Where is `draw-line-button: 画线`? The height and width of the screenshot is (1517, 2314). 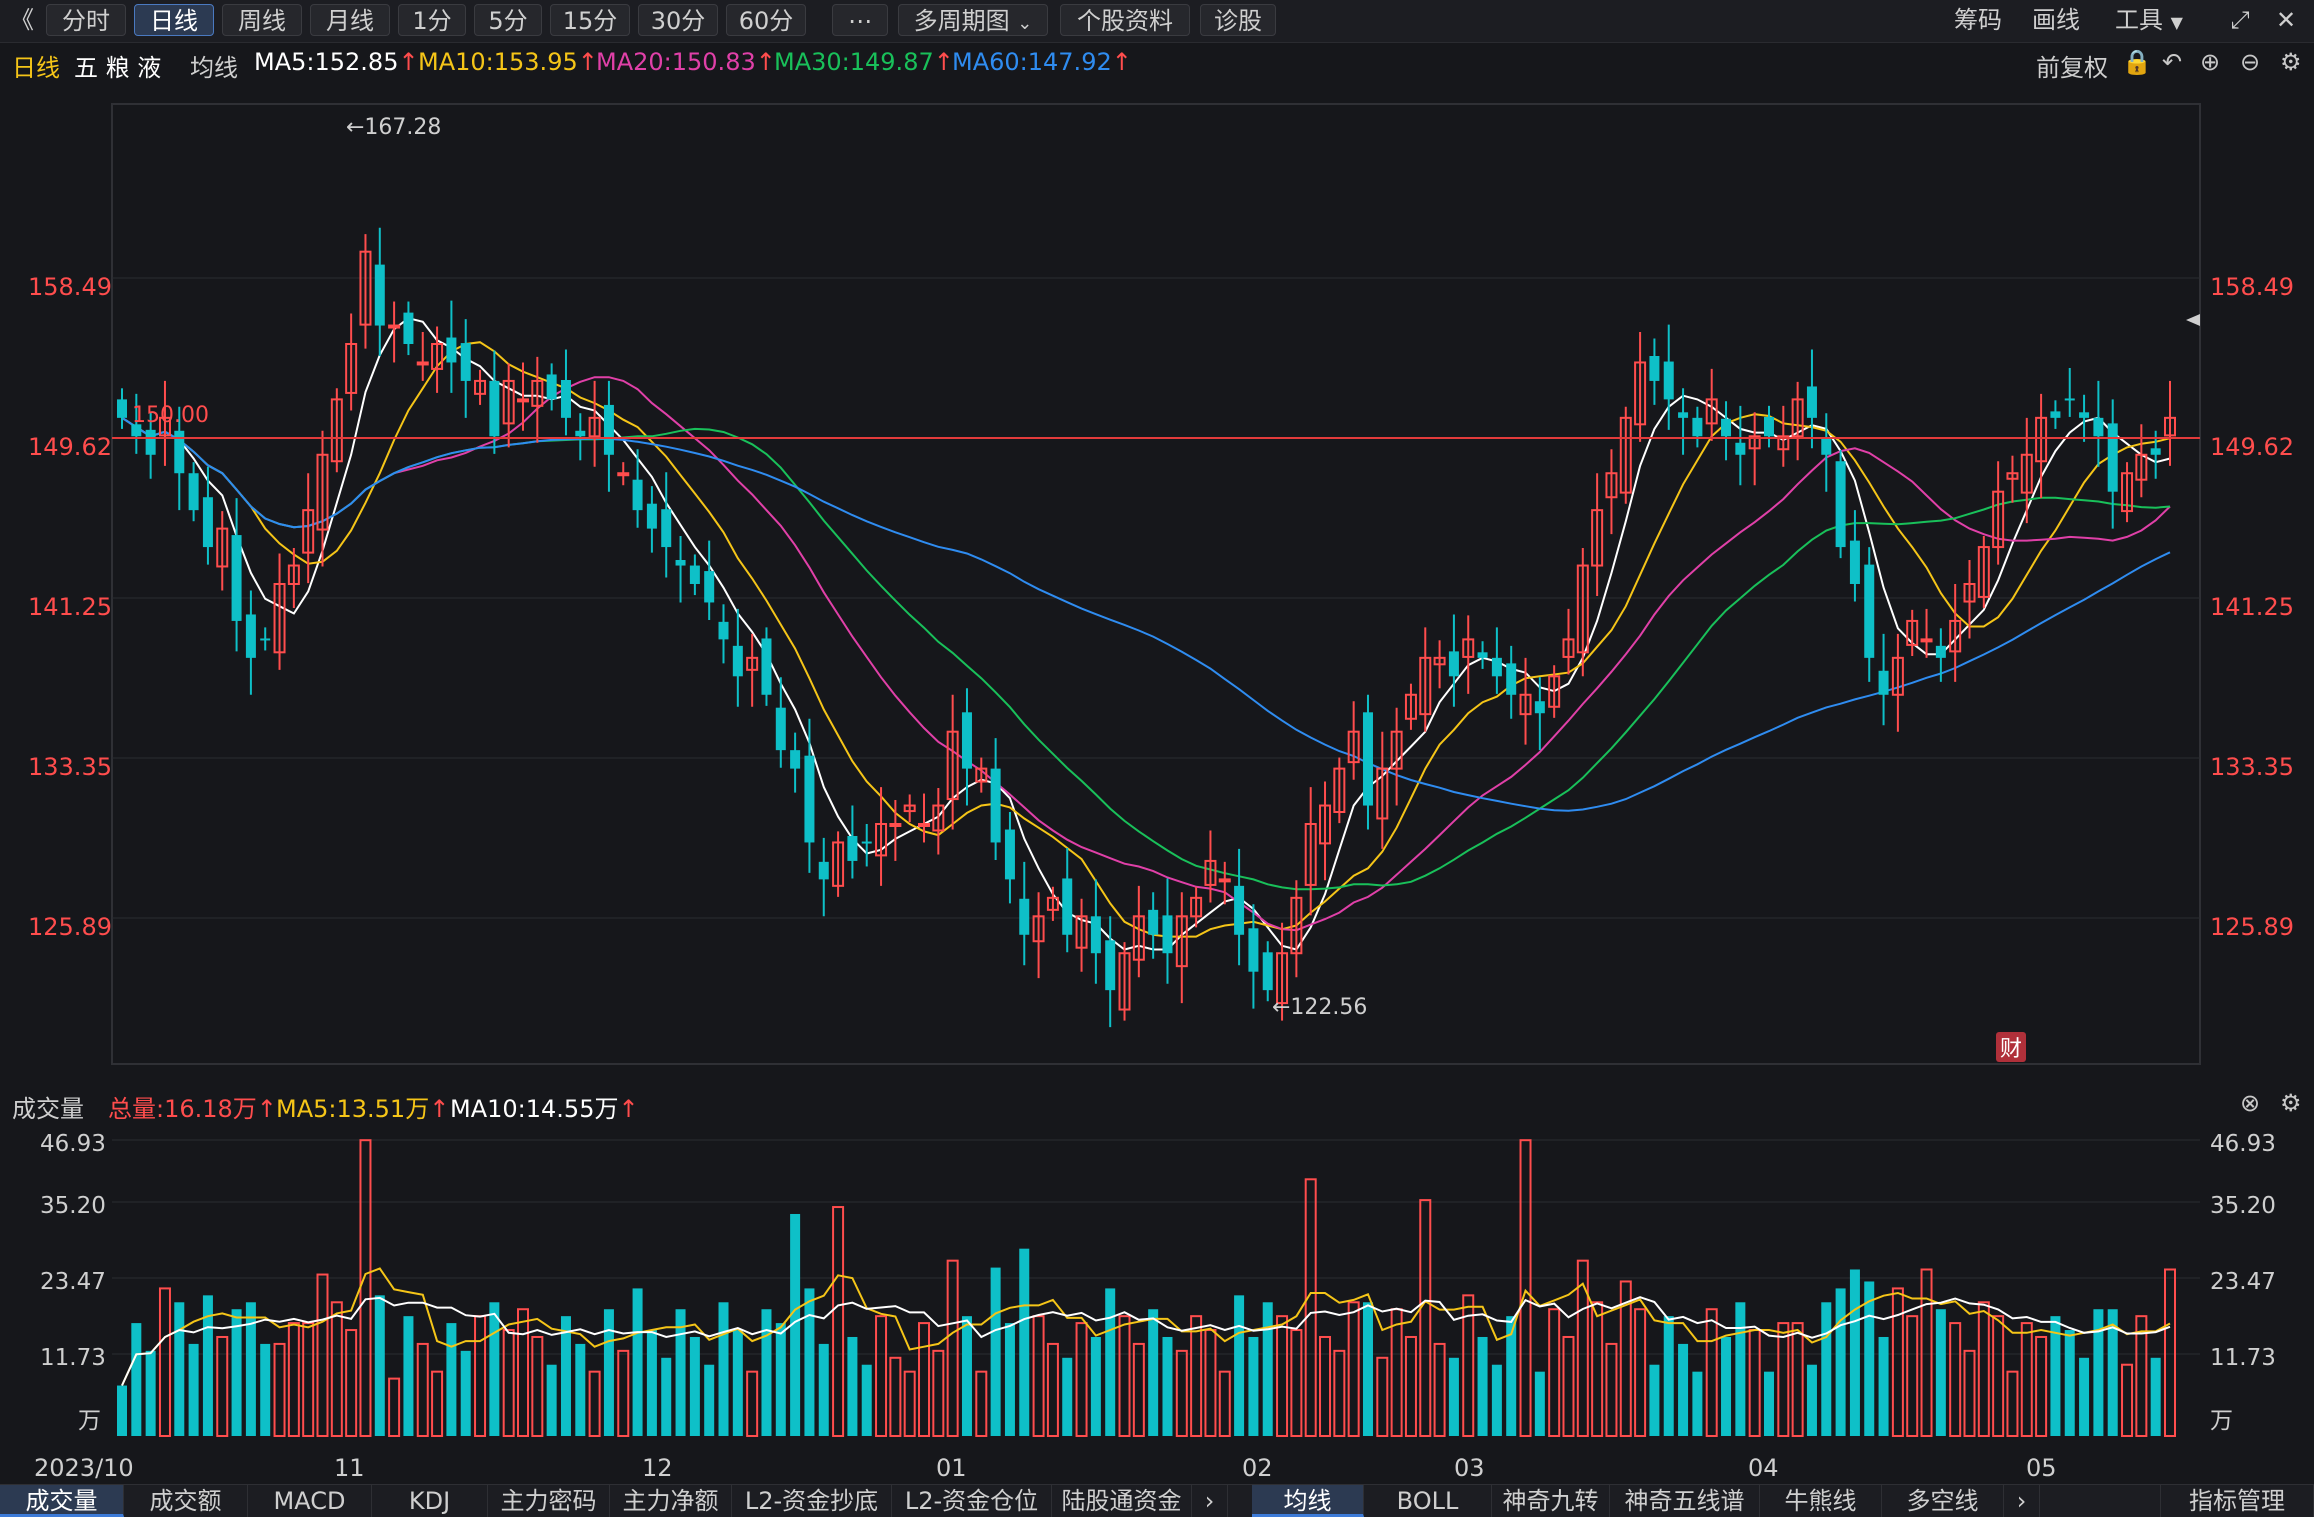
draw-line-button: 画线 is located at coordinates (2056, 20).